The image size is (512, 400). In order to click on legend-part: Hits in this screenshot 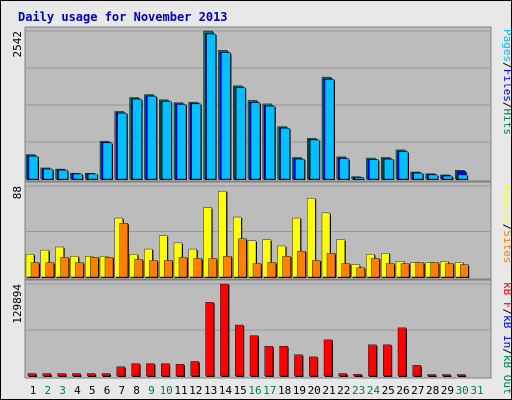, I will do `click(506, 122)`.